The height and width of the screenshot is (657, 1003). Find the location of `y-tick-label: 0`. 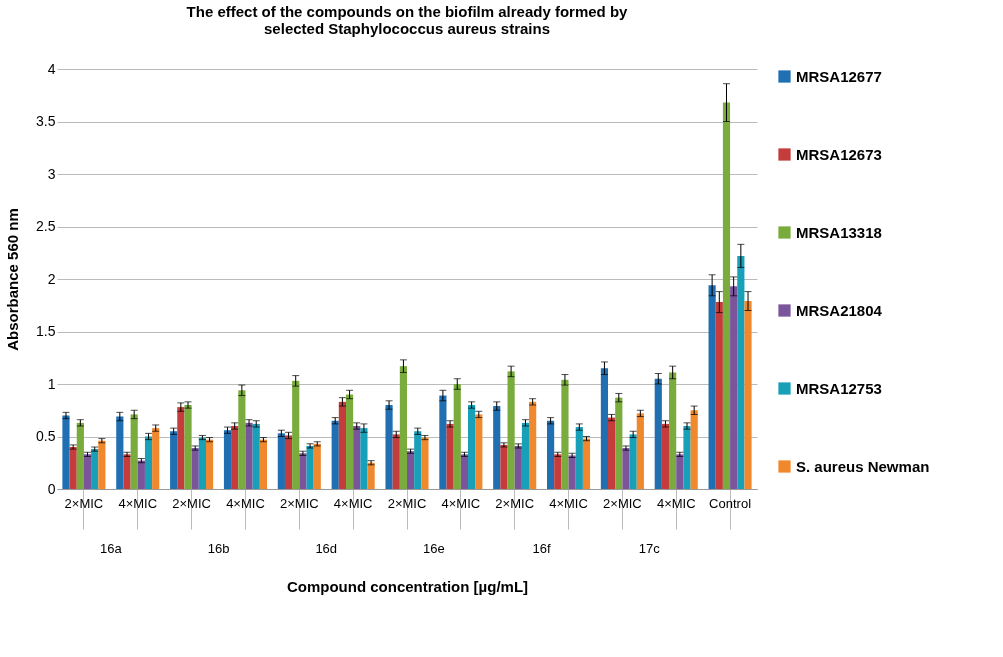

y-tick-label: 0 is located at coordinates (51, 488).